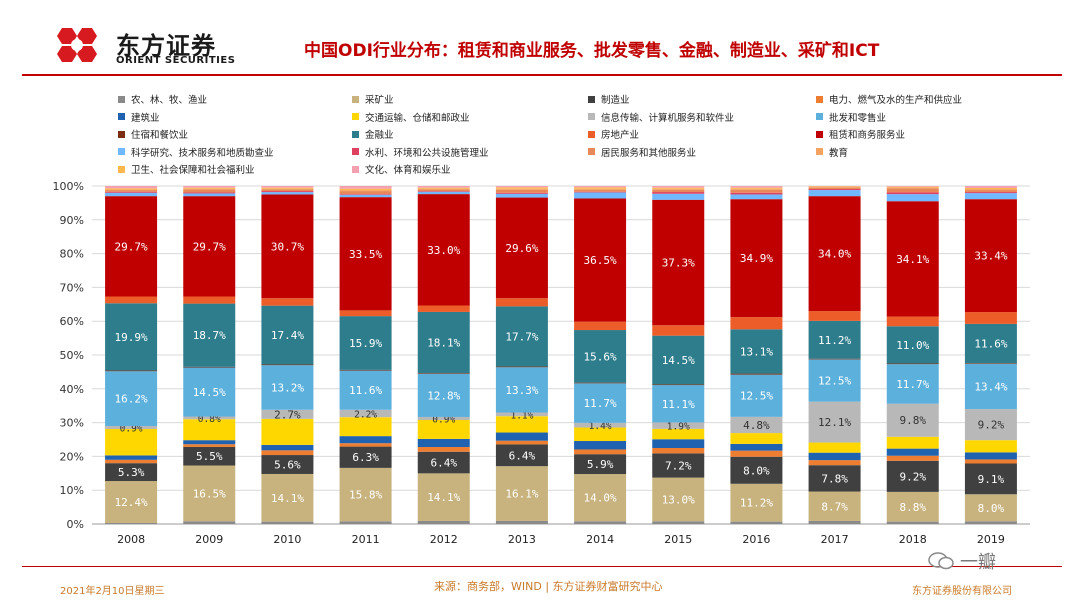 The height and width of the screenshot is (611, 1080). What do you see at coordinates (912, 345) in the screenshot?
I see `data-label: 11.0%` at bounding box center [912, 345].